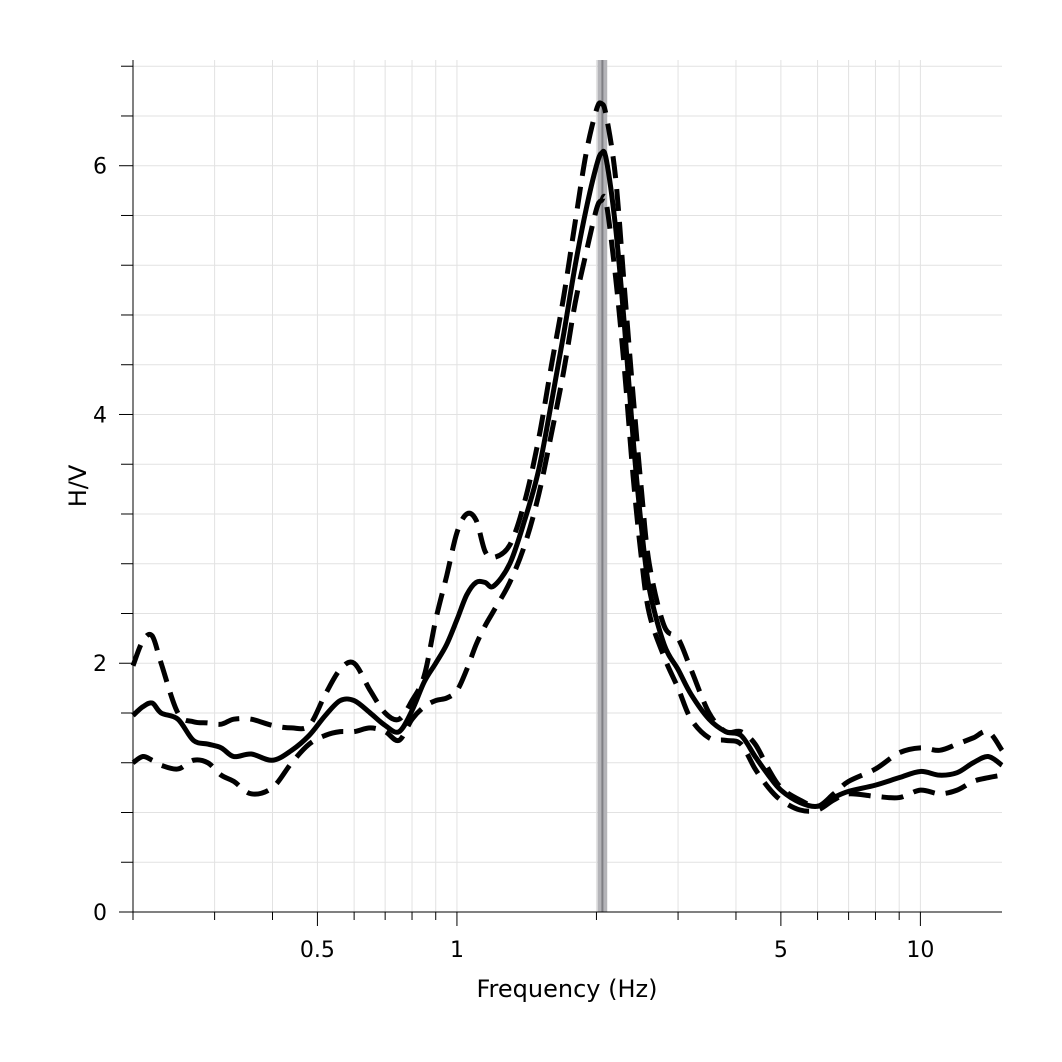 The height and width of the screenshot is (1062, 1062). I want to click on y-tick-label: 2, so click(100, 664).